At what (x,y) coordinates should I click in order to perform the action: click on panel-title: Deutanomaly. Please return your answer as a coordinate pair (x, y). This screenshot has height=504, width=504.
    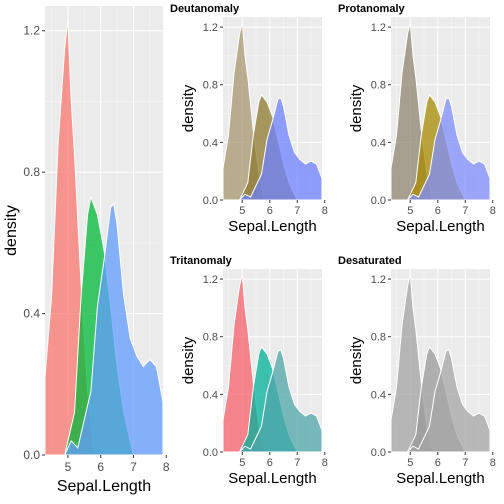
    Looking at the image, I should click on (205, 9).